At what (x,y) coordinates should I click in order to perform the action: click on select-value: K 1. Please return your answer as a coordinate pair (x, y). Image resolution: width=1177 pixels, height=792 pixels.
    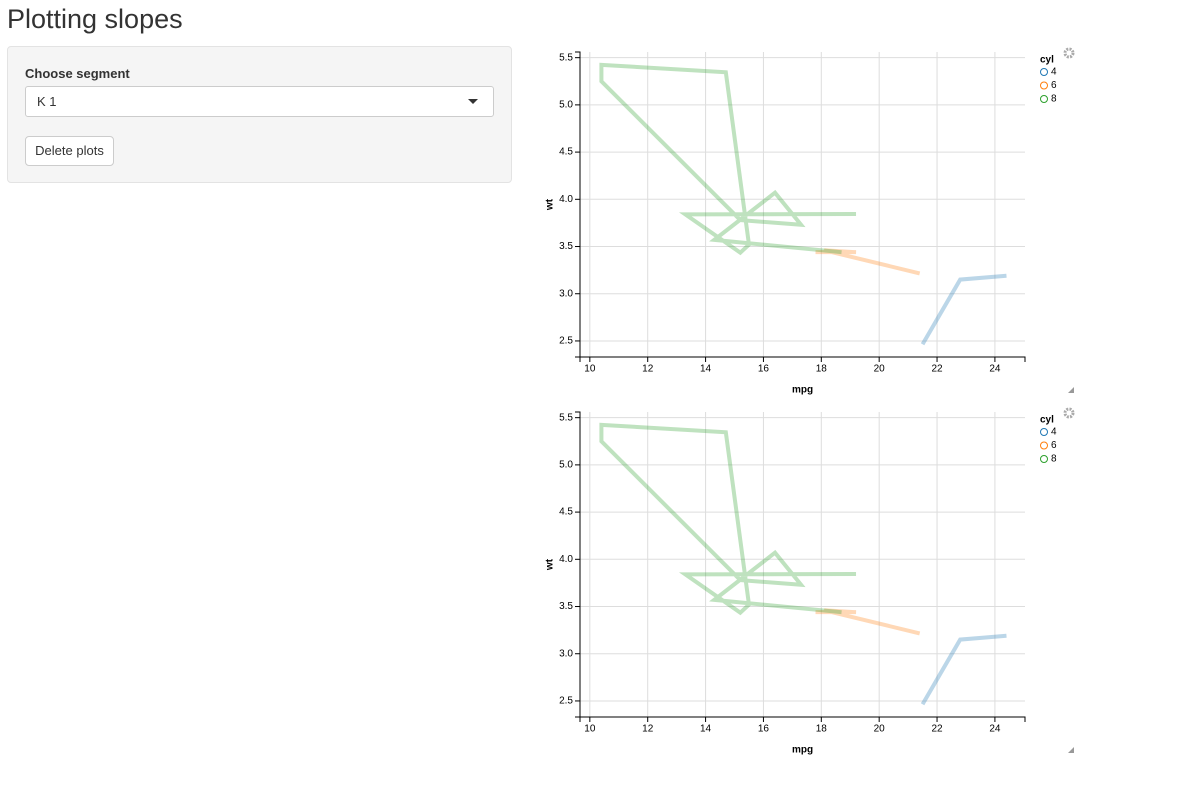
    Looking at the image, I should click on (47, 101).